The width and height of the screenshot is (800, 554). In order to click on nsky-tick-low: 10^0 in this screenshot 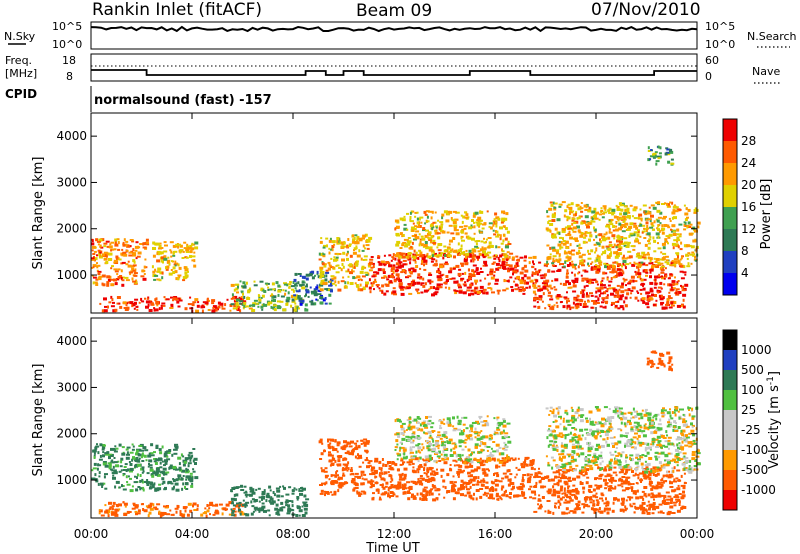, I will do `click(67, 44)`.